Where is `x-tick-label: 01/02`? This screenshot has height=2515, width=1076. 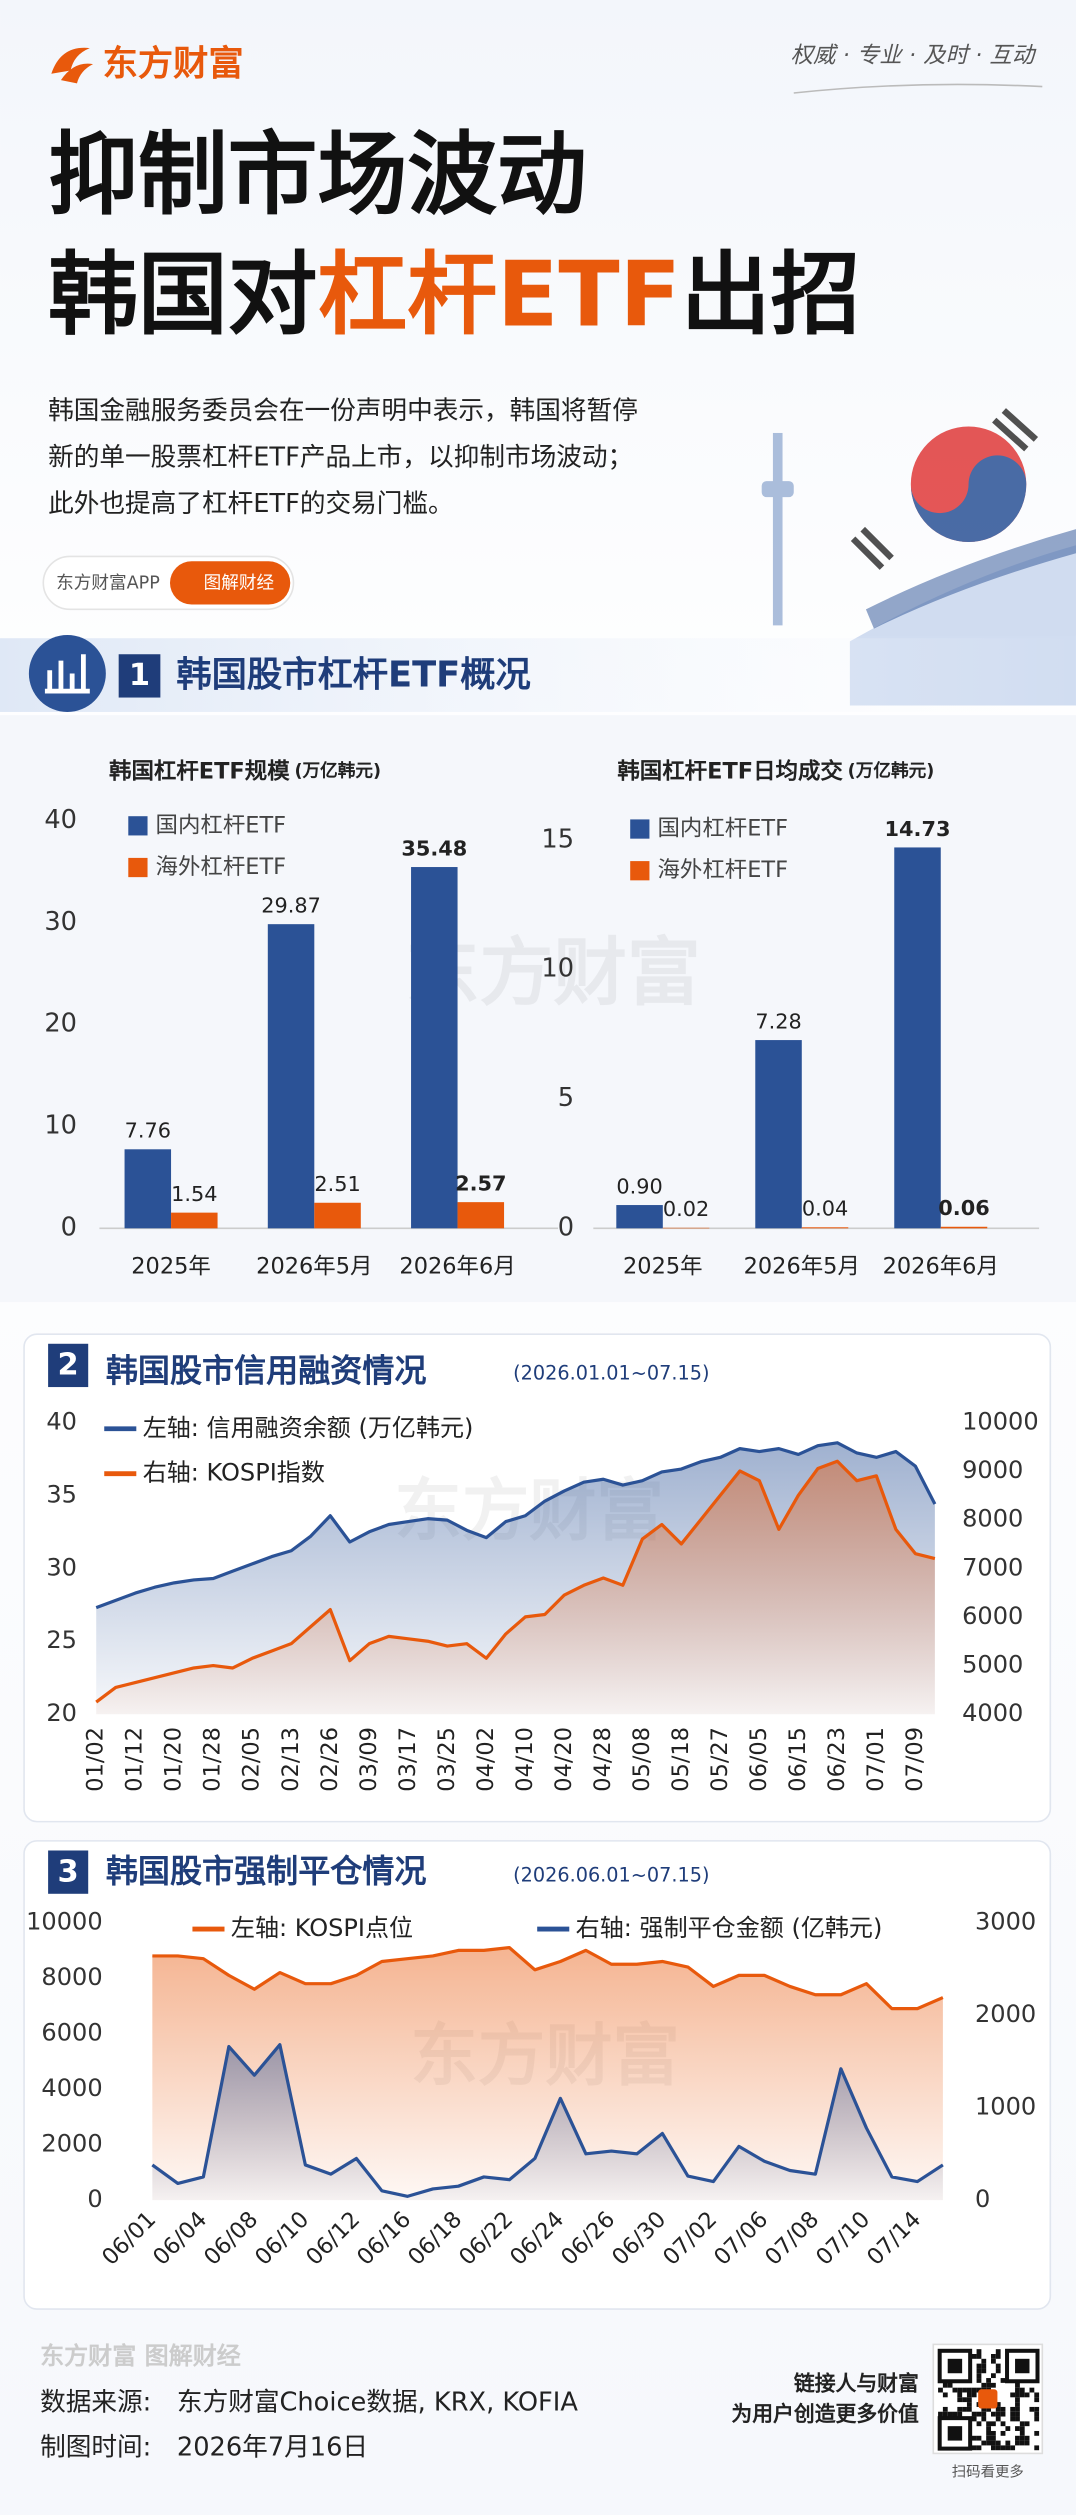 x-tick-label: 01/02 is located at coordinates (96, 1759).